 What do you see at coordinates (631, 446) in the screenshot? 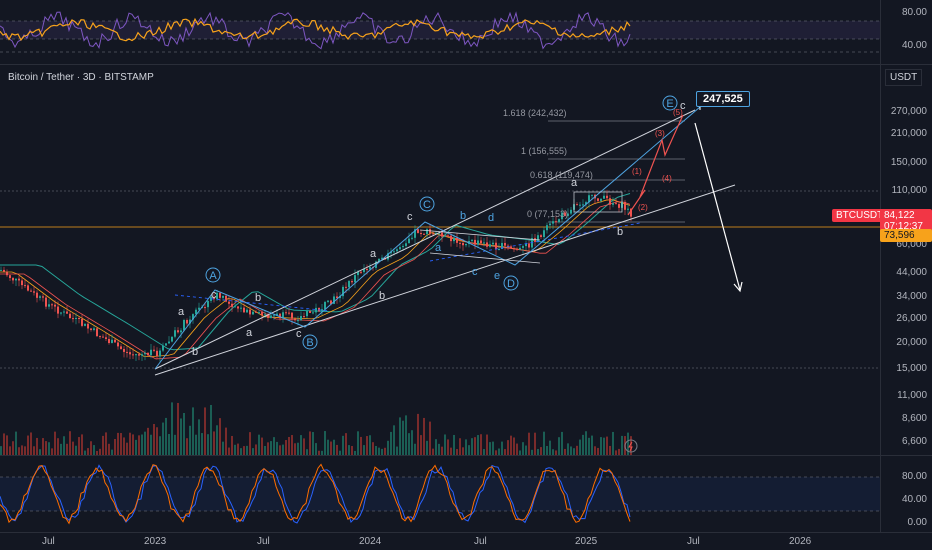
I see `lightning-icon` at bounding box center [631, 446].